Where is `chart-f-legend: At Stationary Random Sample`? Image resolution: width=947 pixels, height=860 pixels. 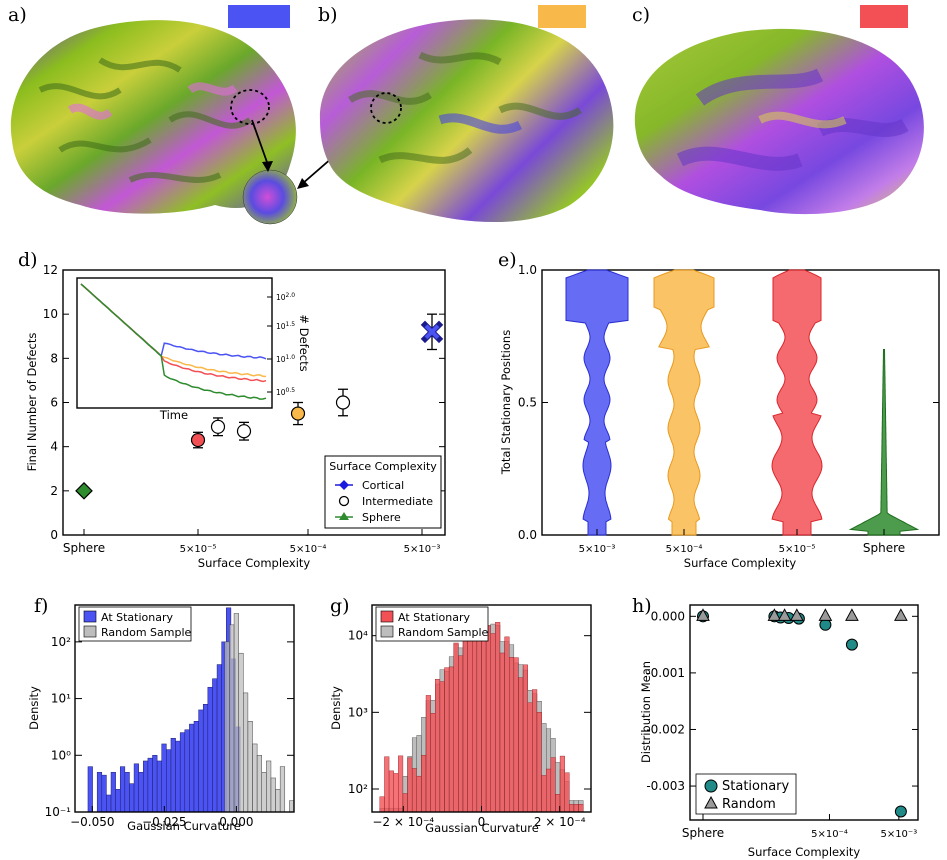
chart-f-legend: At Stationary Random Sample is located at coordinates (135, 624).